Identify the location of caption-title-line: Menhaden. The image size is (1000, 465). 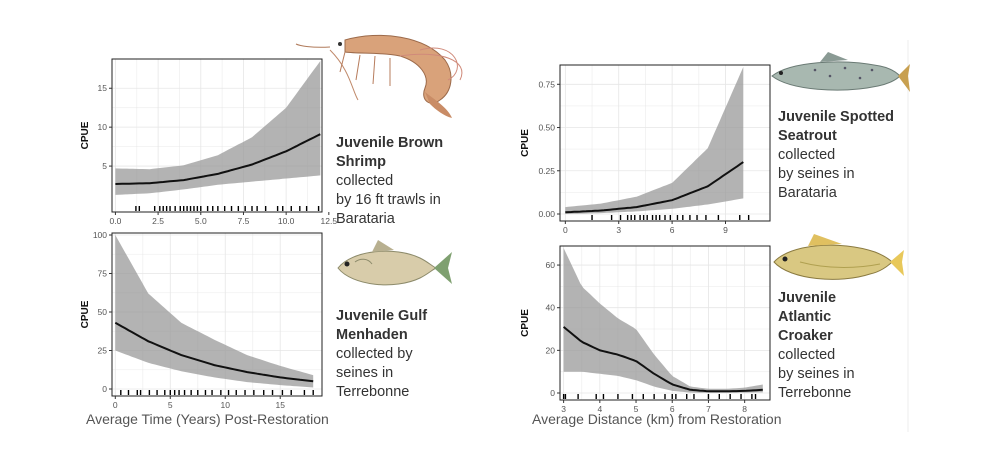
(372, 335).